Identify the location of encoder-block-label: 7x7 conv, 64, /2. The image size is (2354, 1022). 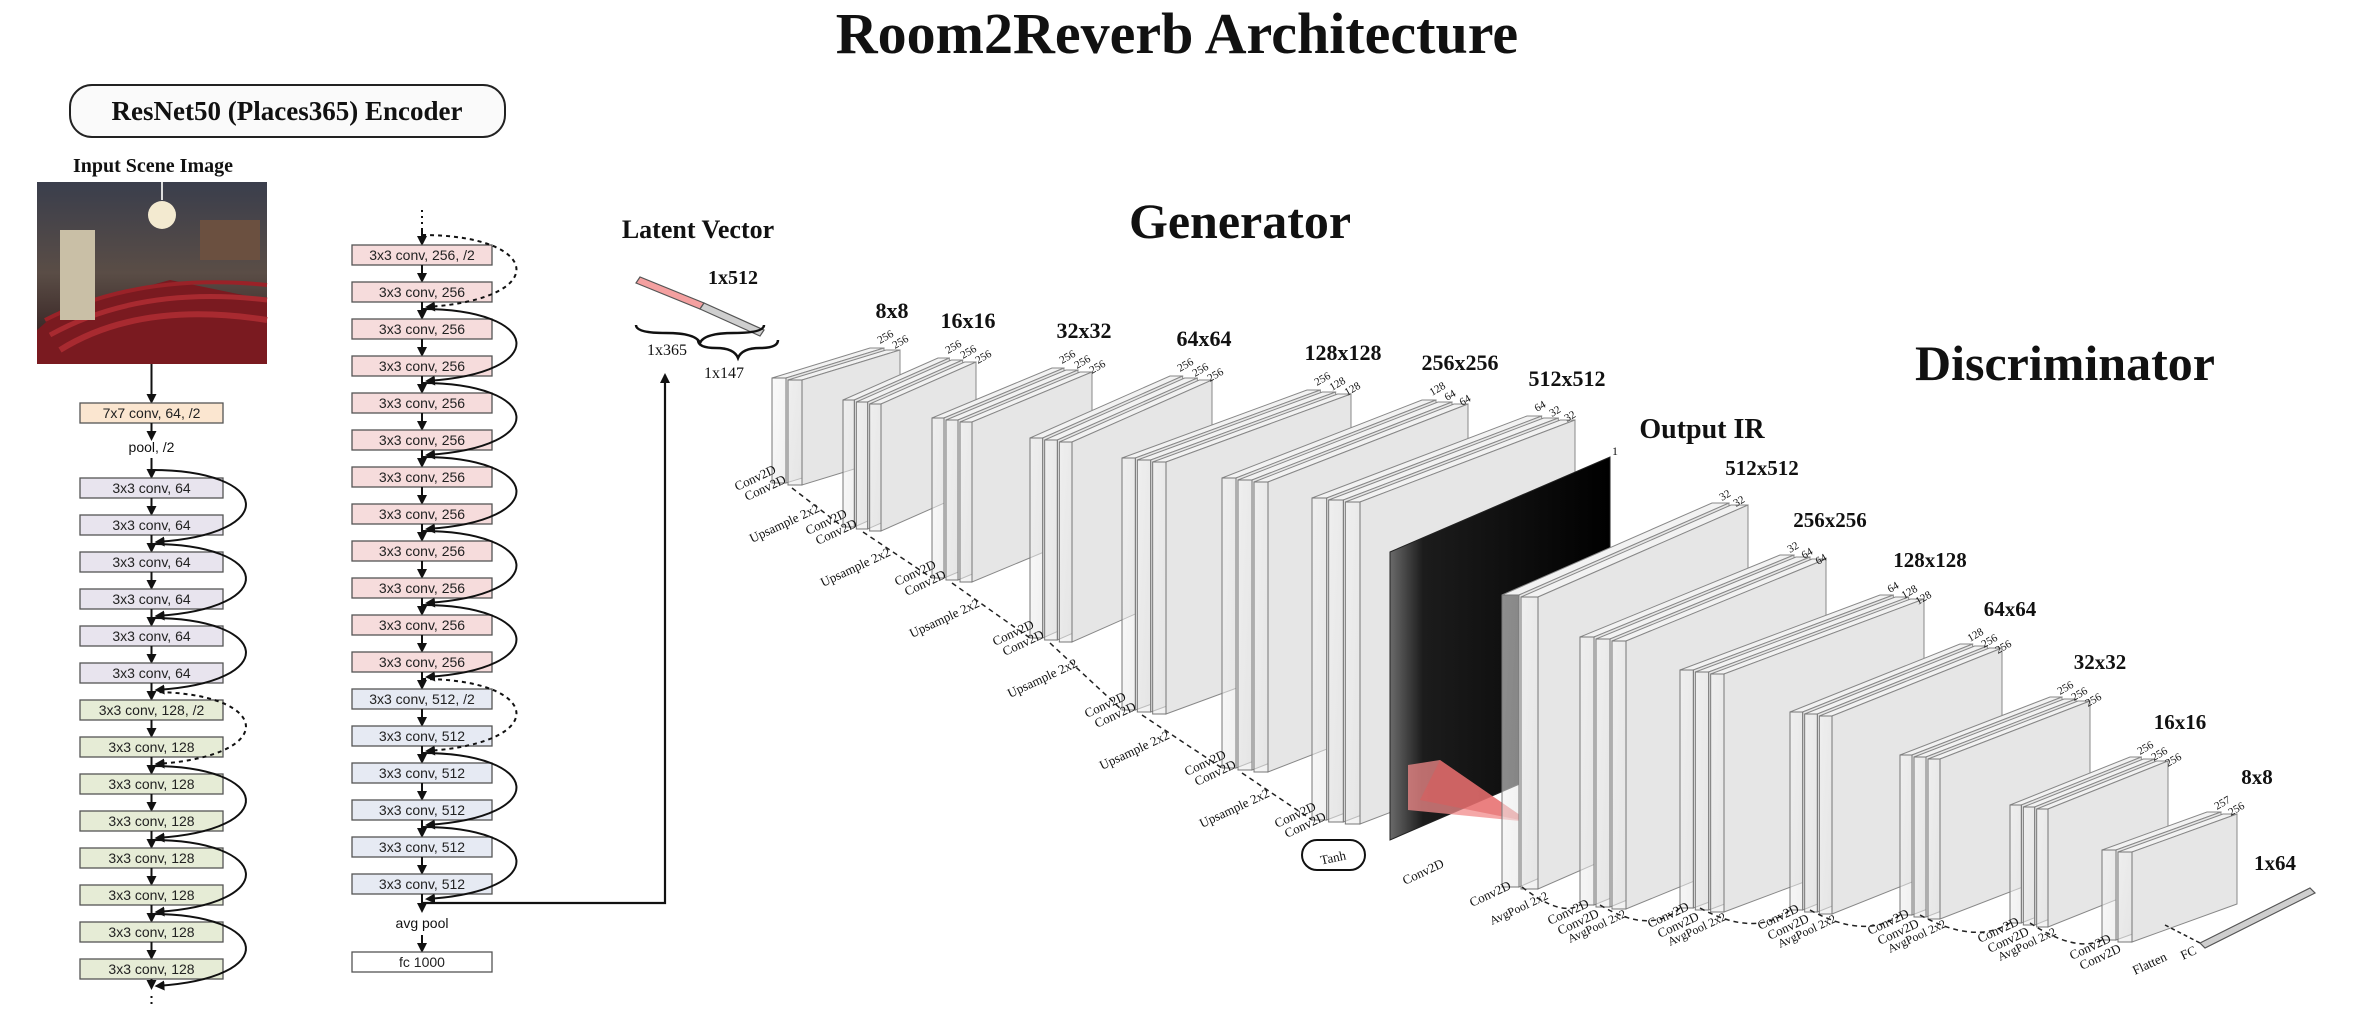
(152, 413).